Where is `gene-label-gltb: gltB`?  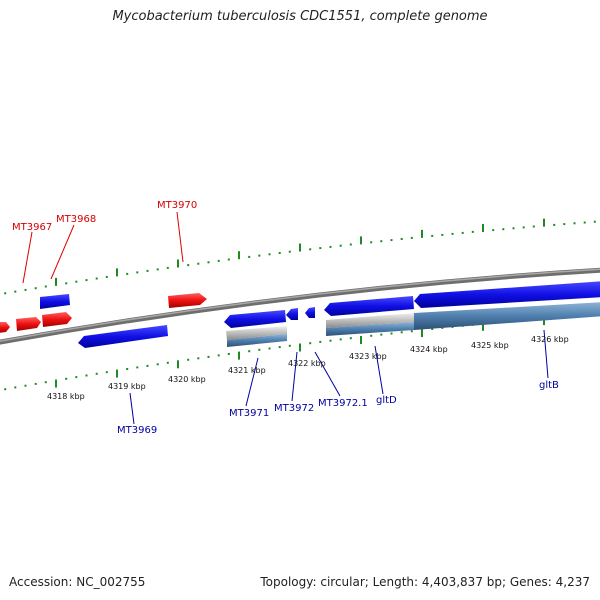 gene-label-gltb: gltB is located at coordinates (549, 385).